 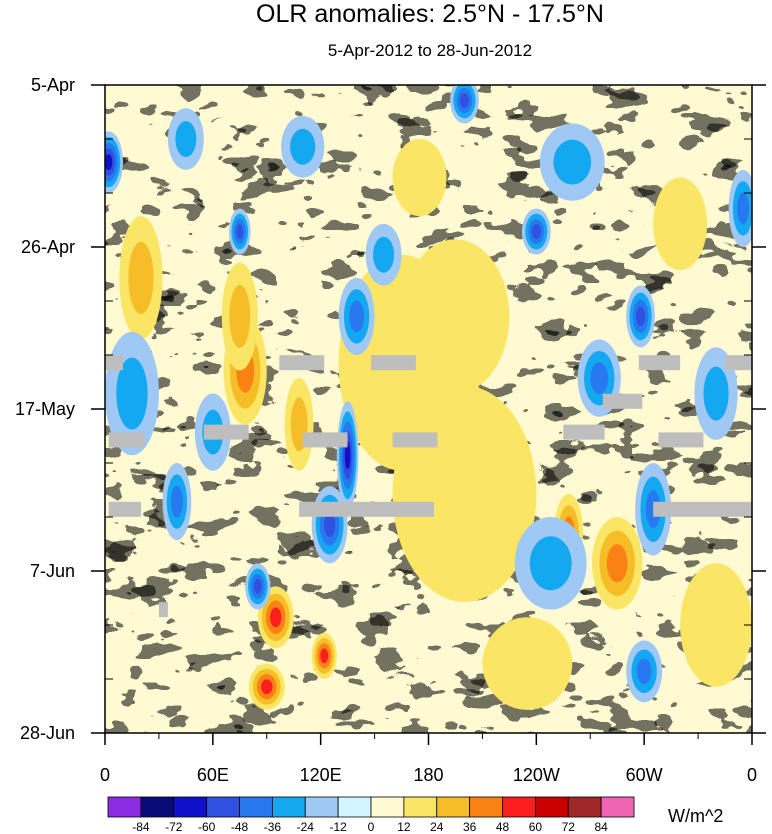 I want to click on colorbar-label-10: 36, so click(x=470, y=827).